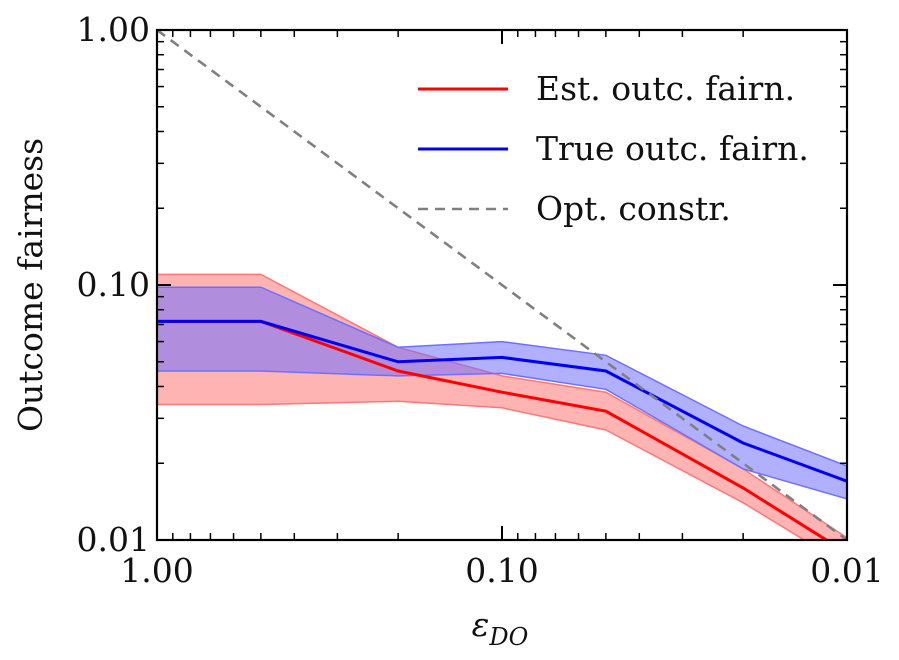  I want to click on x-axis-label-symbol: ε, so click(481, 624).